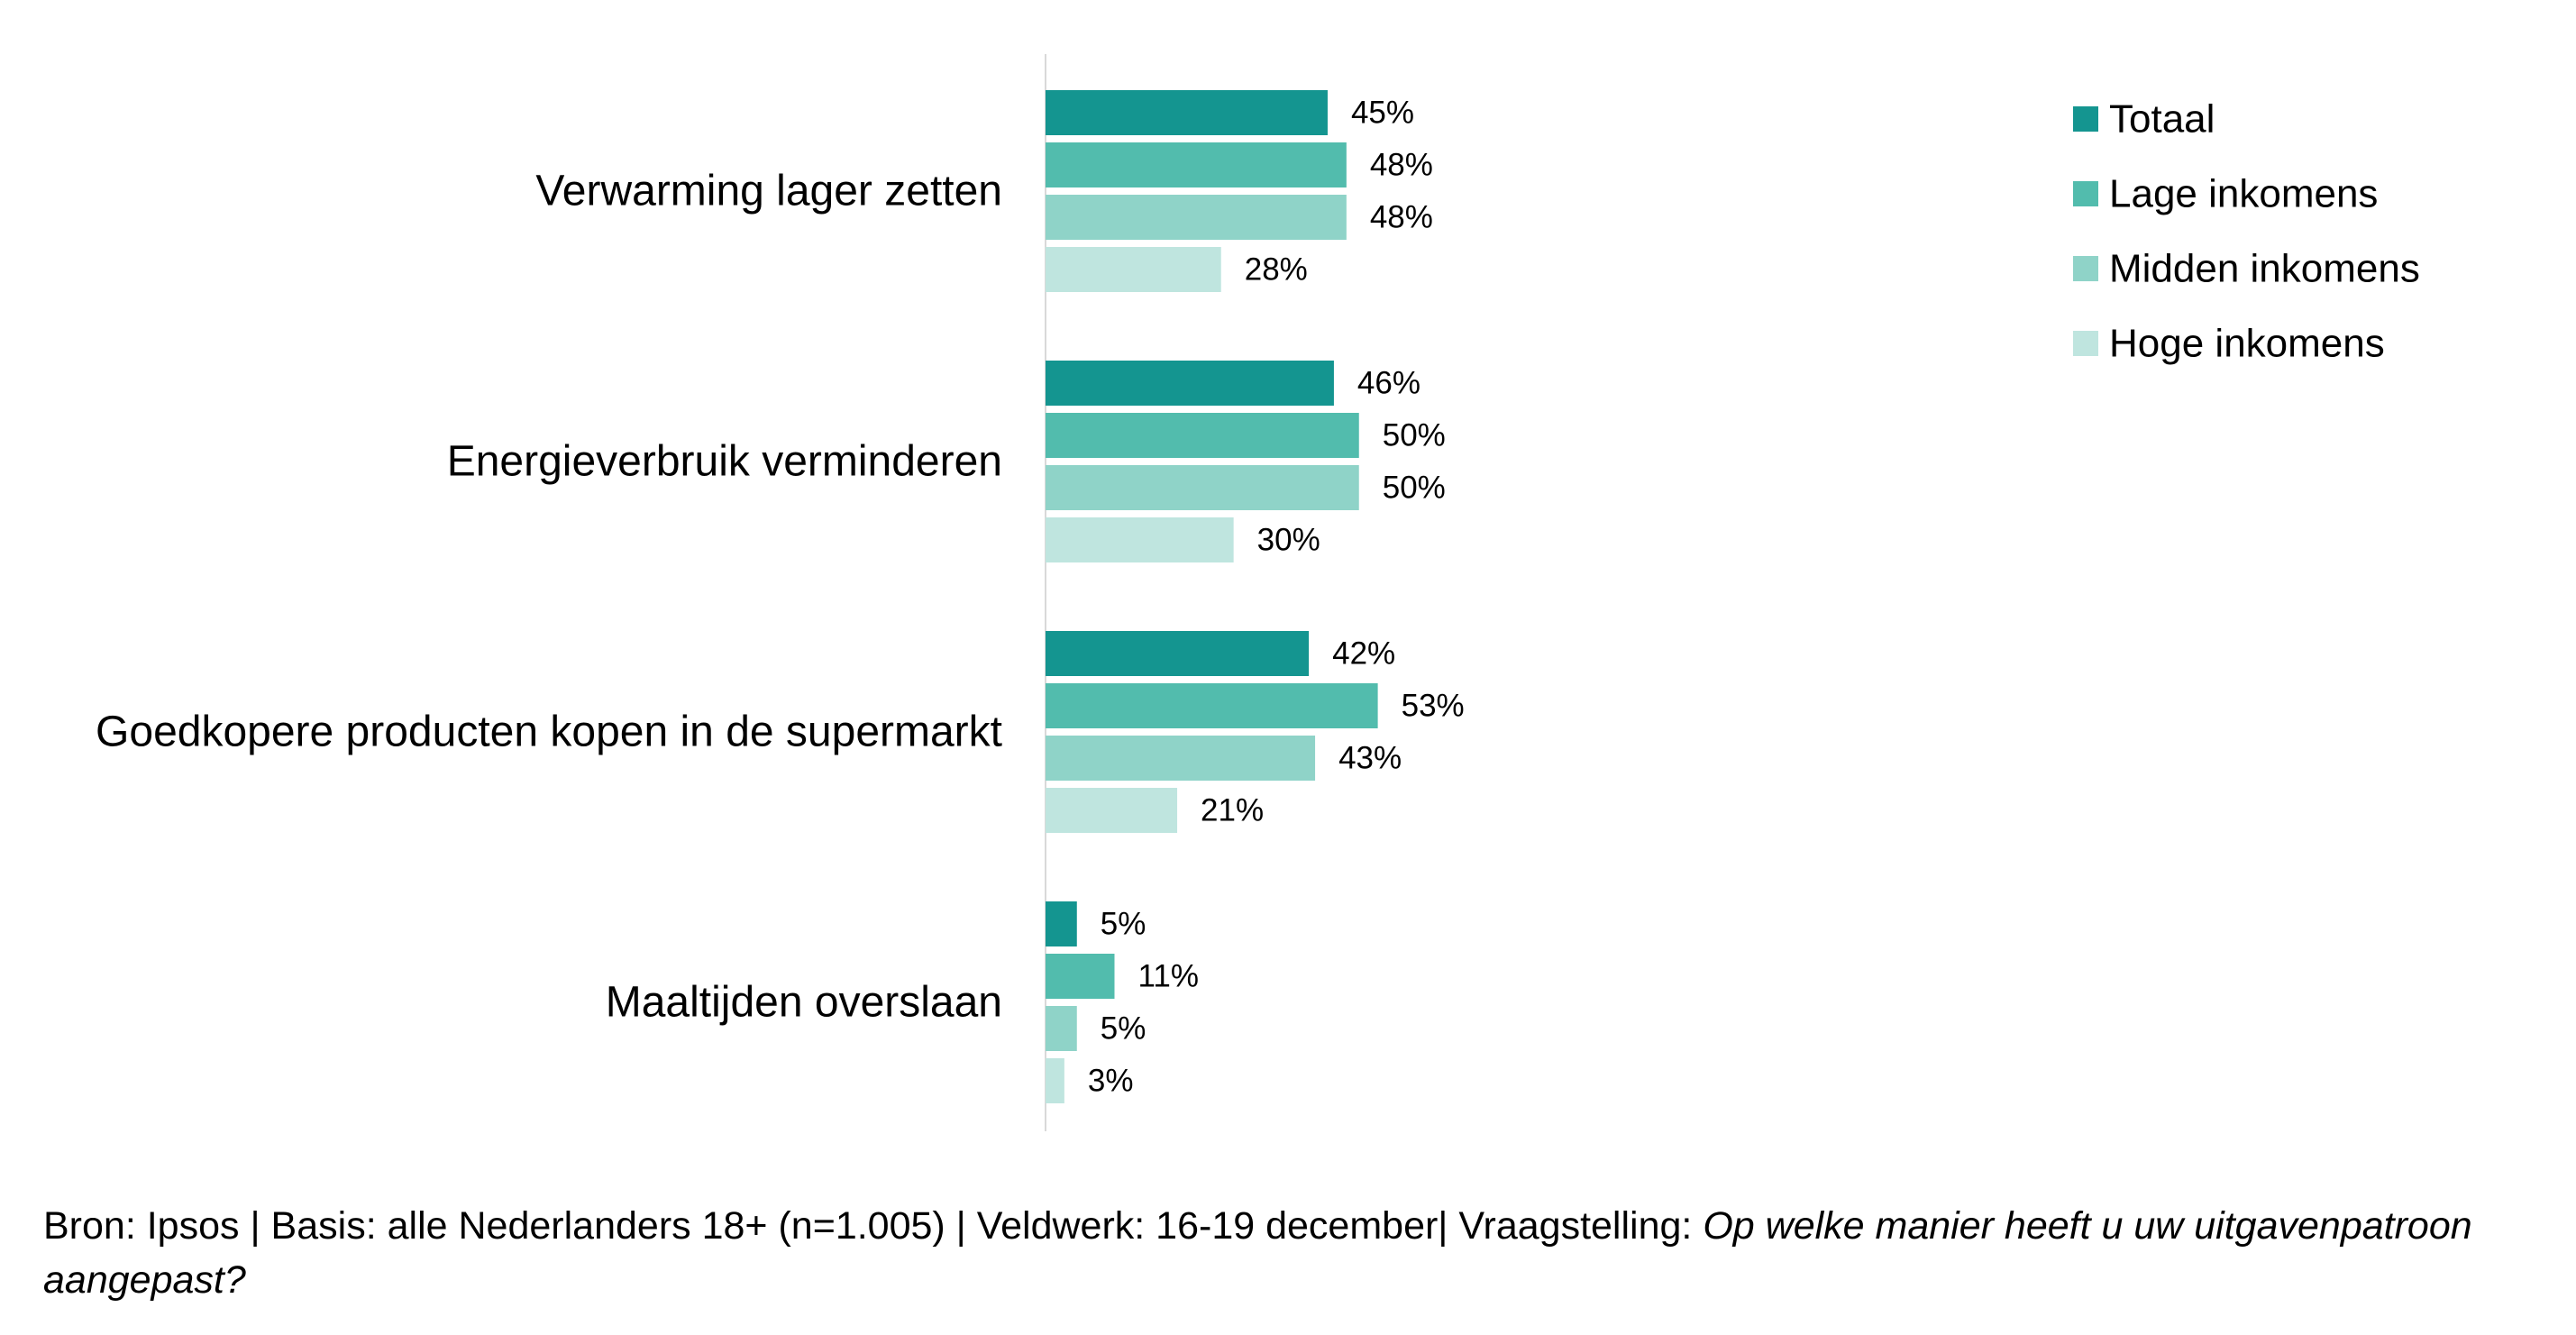 The width and height of the screenshot is (2576, 1335). Describe the element at coordinates (1168, 976) in the screenshot. I see `value-label-lage-inkomens-maaltijden-overslaan: 11%` at that location.